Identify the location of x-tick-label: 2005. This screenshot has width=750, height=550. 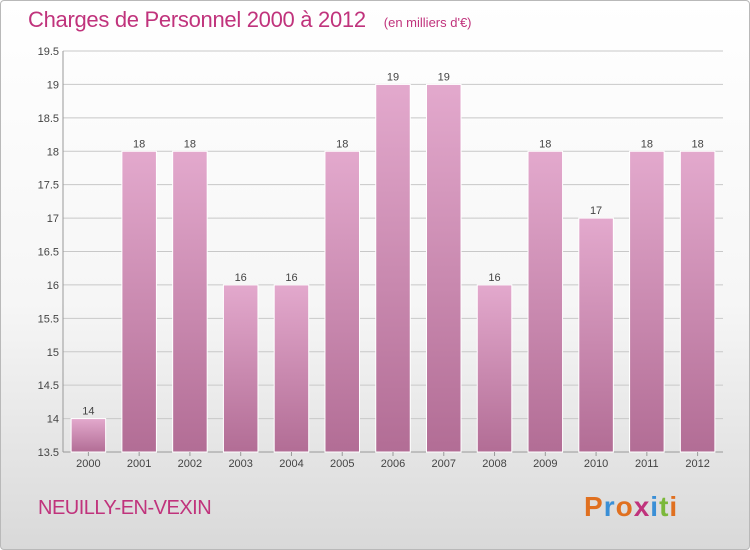
(342, 464).